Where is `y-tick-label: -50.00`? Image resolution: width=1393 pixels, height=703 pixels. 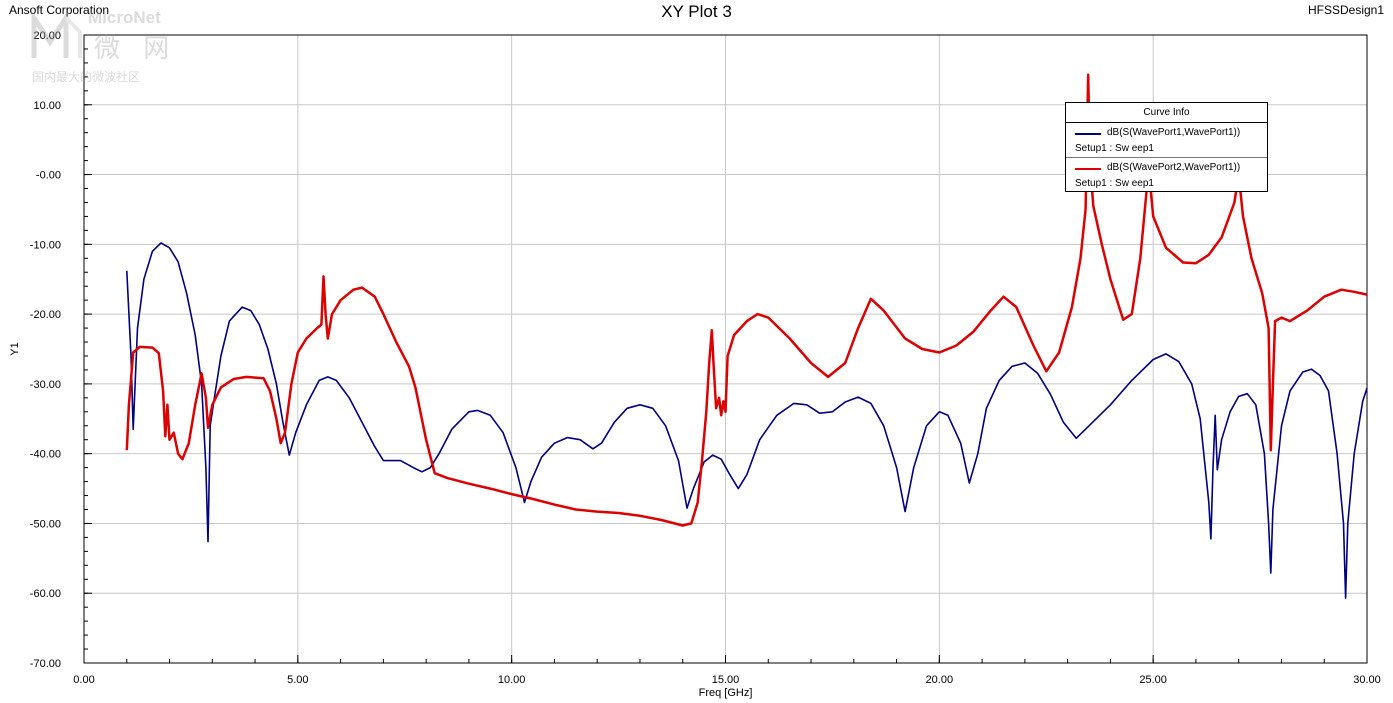
y-tick-label: -50.00 is located at coordinates (45, 524).